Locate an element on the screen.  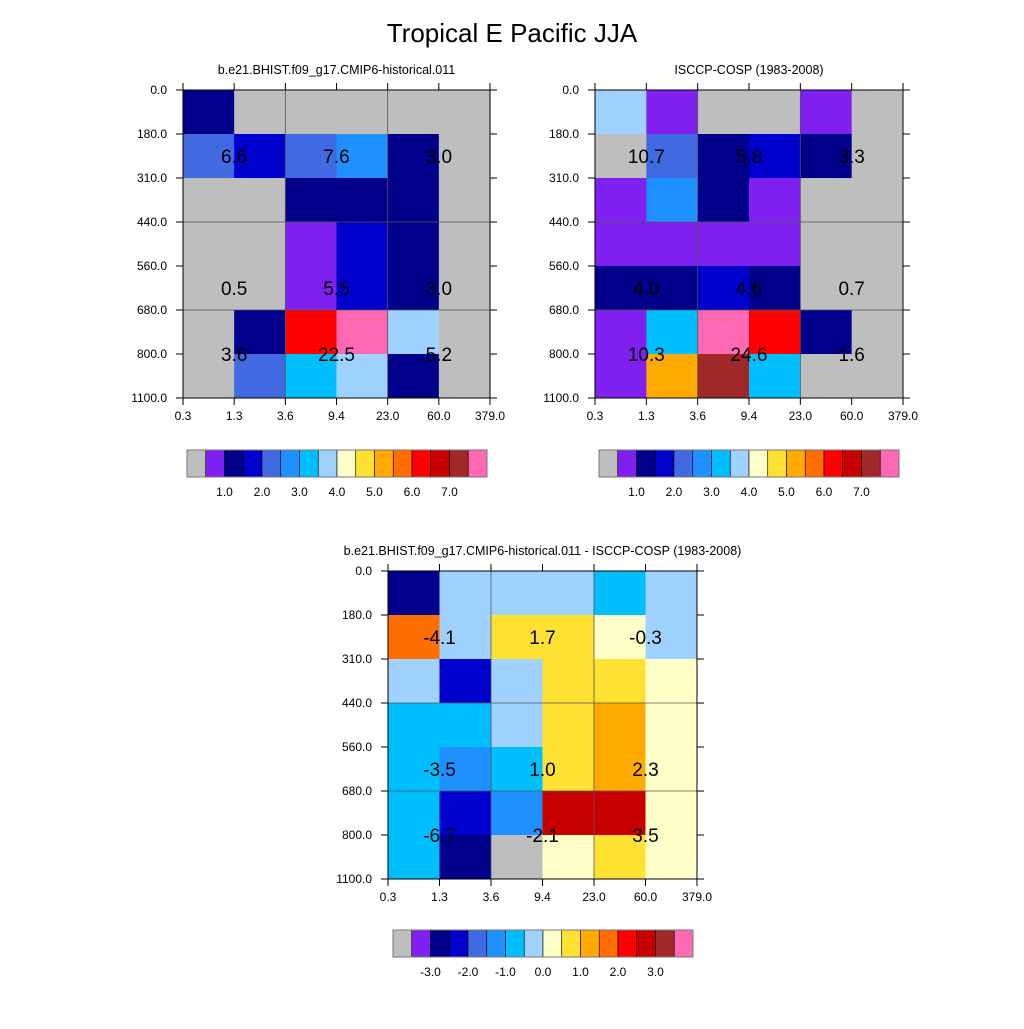
panel-title: b.e21.BHIST.f09_g17.CMIP6-historical.011 is located at coordinates (336, 70).